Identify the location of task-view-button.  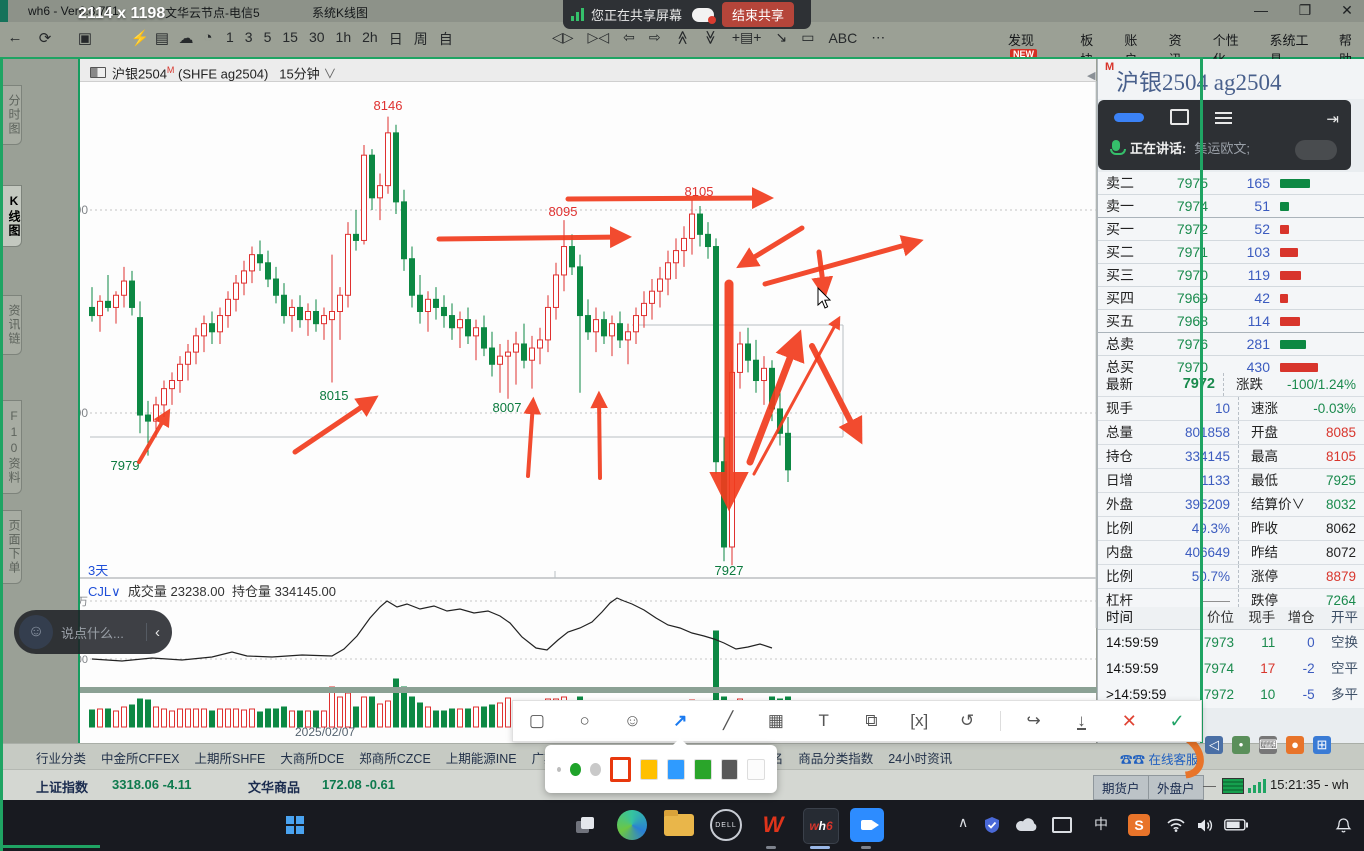
(585, 825).